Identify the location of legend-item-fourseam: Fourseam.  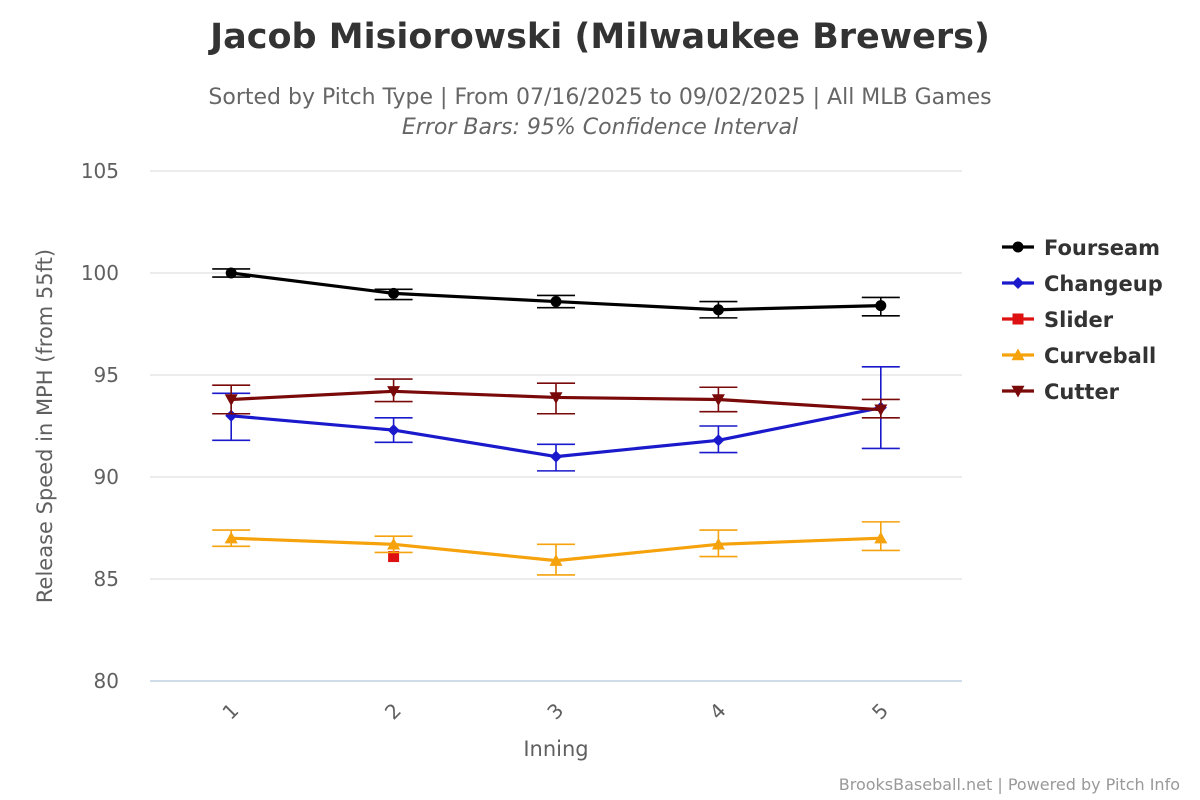
(1081, 248).